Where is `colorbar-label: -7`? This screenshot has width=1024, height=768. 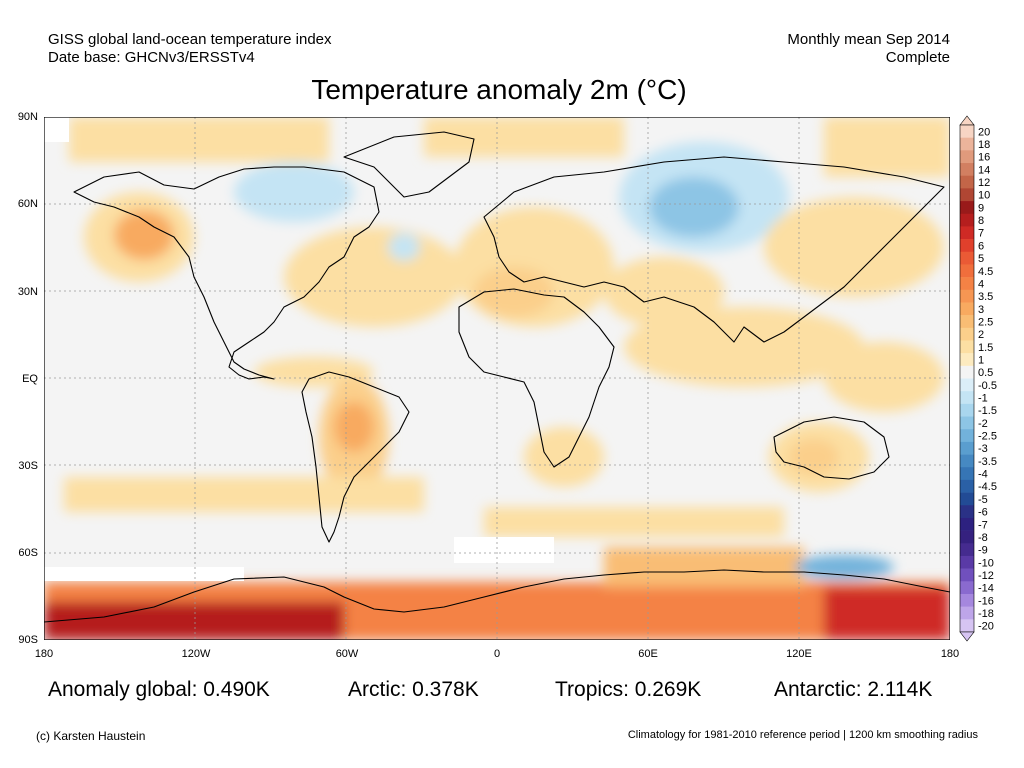 colorbar-label: -7 is located at coordinates (983, 525).